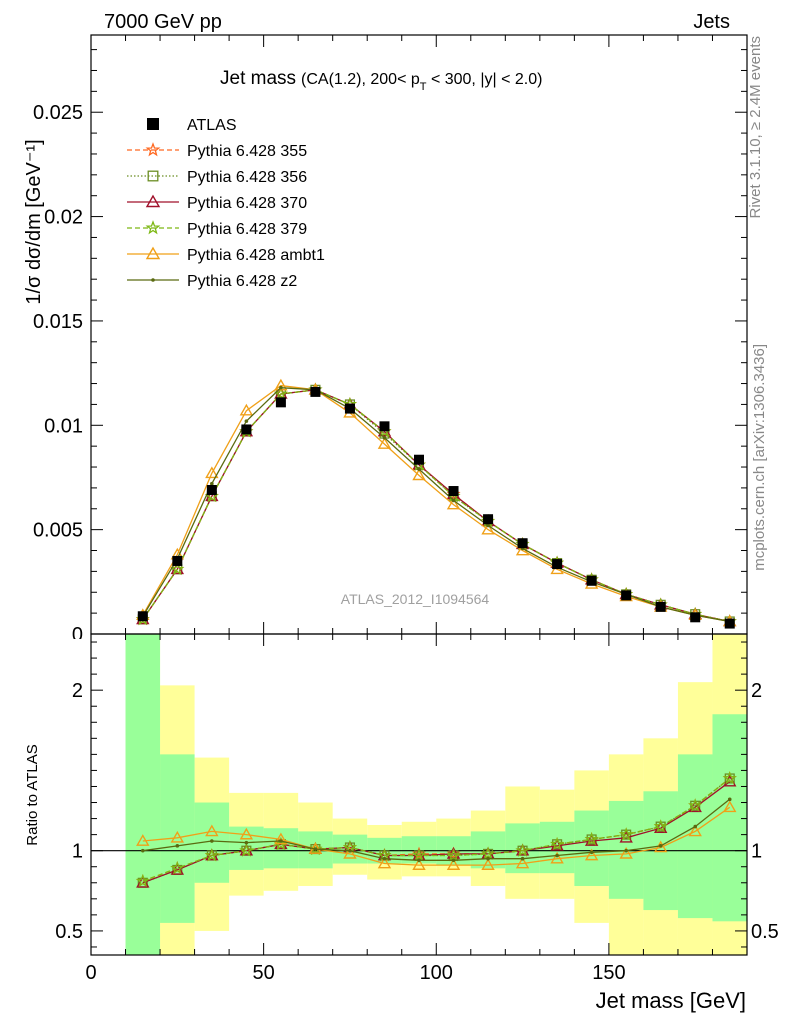 Image resolution: width=786 pixels, height=1029 pixels. I want to click on header-right: Jets, so click(711, 22).